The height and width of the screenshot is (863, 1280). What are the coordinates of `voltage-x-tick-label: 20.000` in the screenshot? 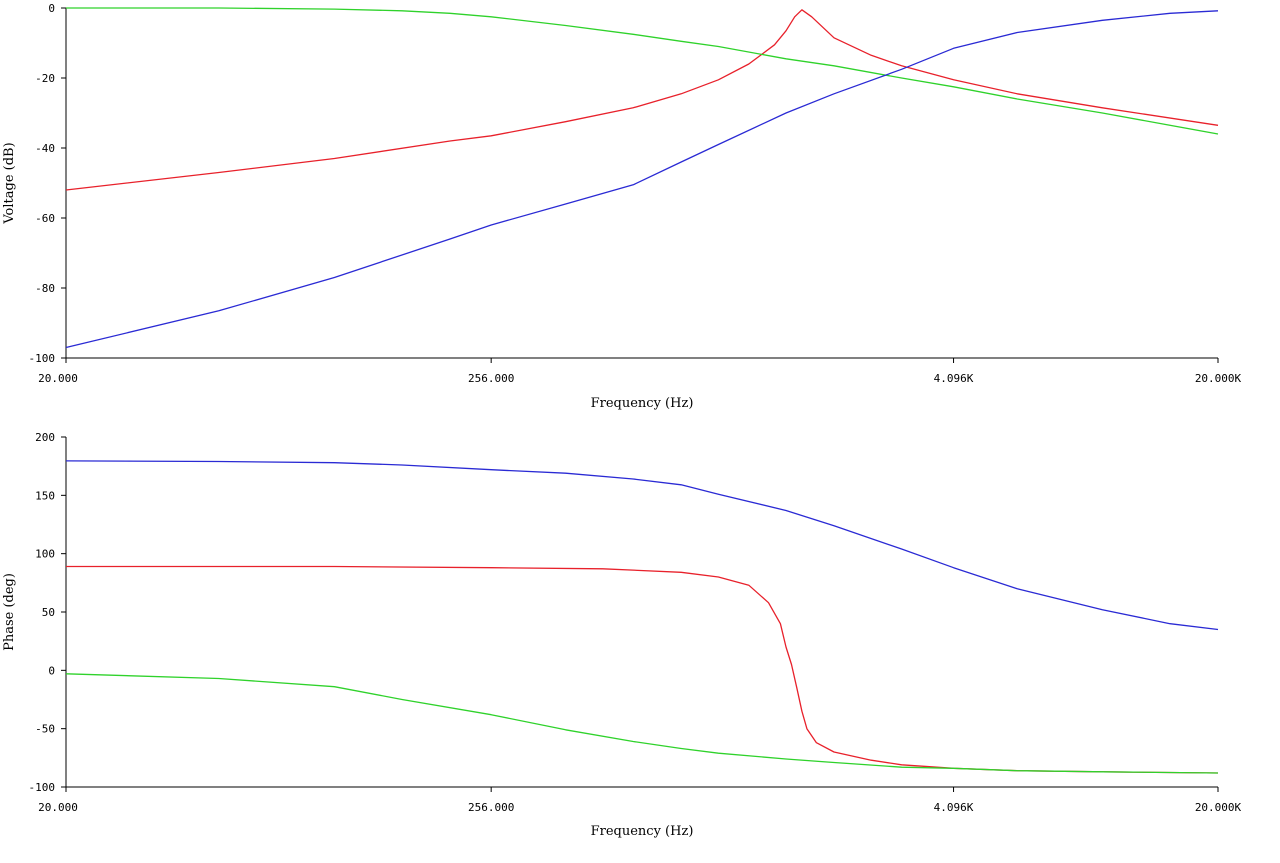 It's located at (58, 378).